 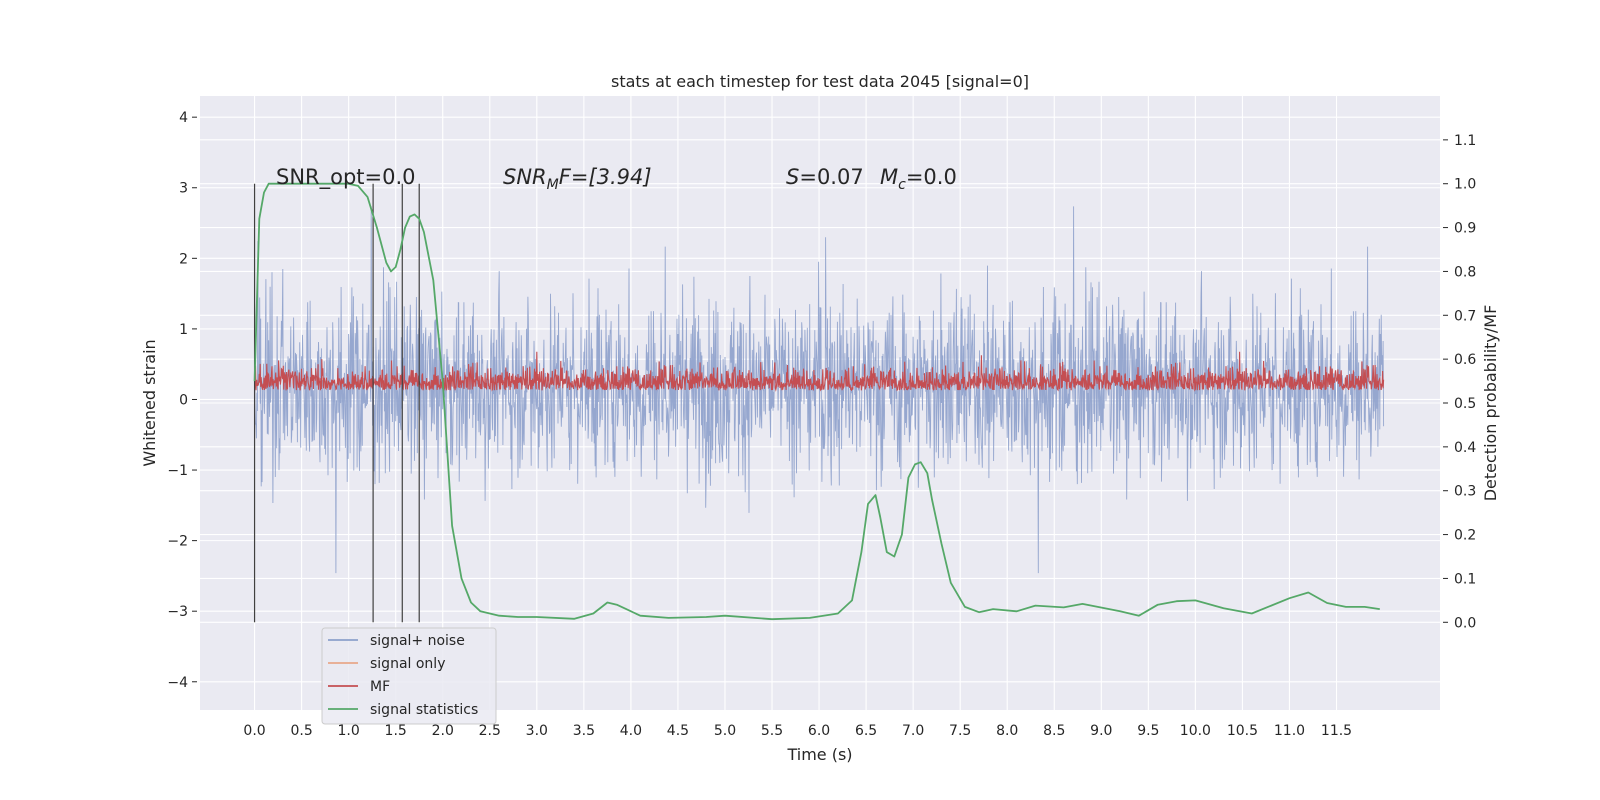 What do you see at coordinates (1459, 382) in the screenshot?
I see `y2-tick-labels: 0.0 0.1 0.2 0.3 0.4 0.5 0.6 0.7 0.8 0.9 1.0 1.1` at bounding box center [1459, 382].